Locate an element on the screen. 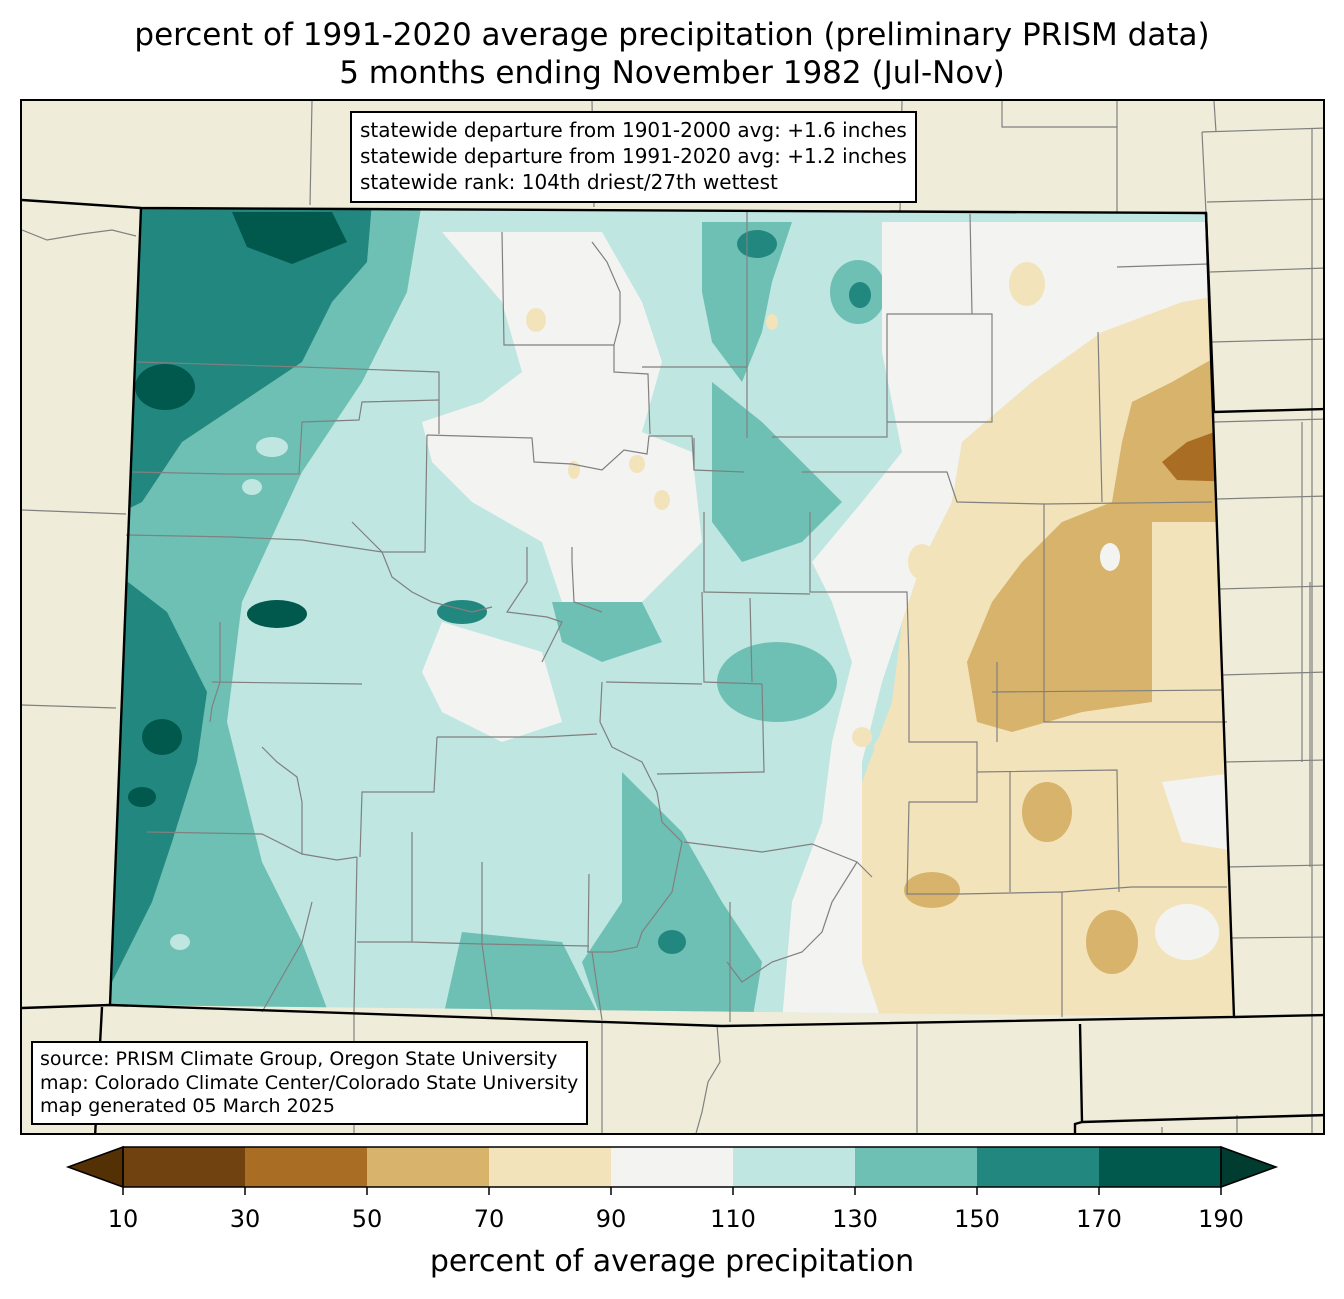 Image resolution: width=1344 pixels, height=1299 pixels. colorbar-tick-label: 50 is located at coordinates (367, 1219).